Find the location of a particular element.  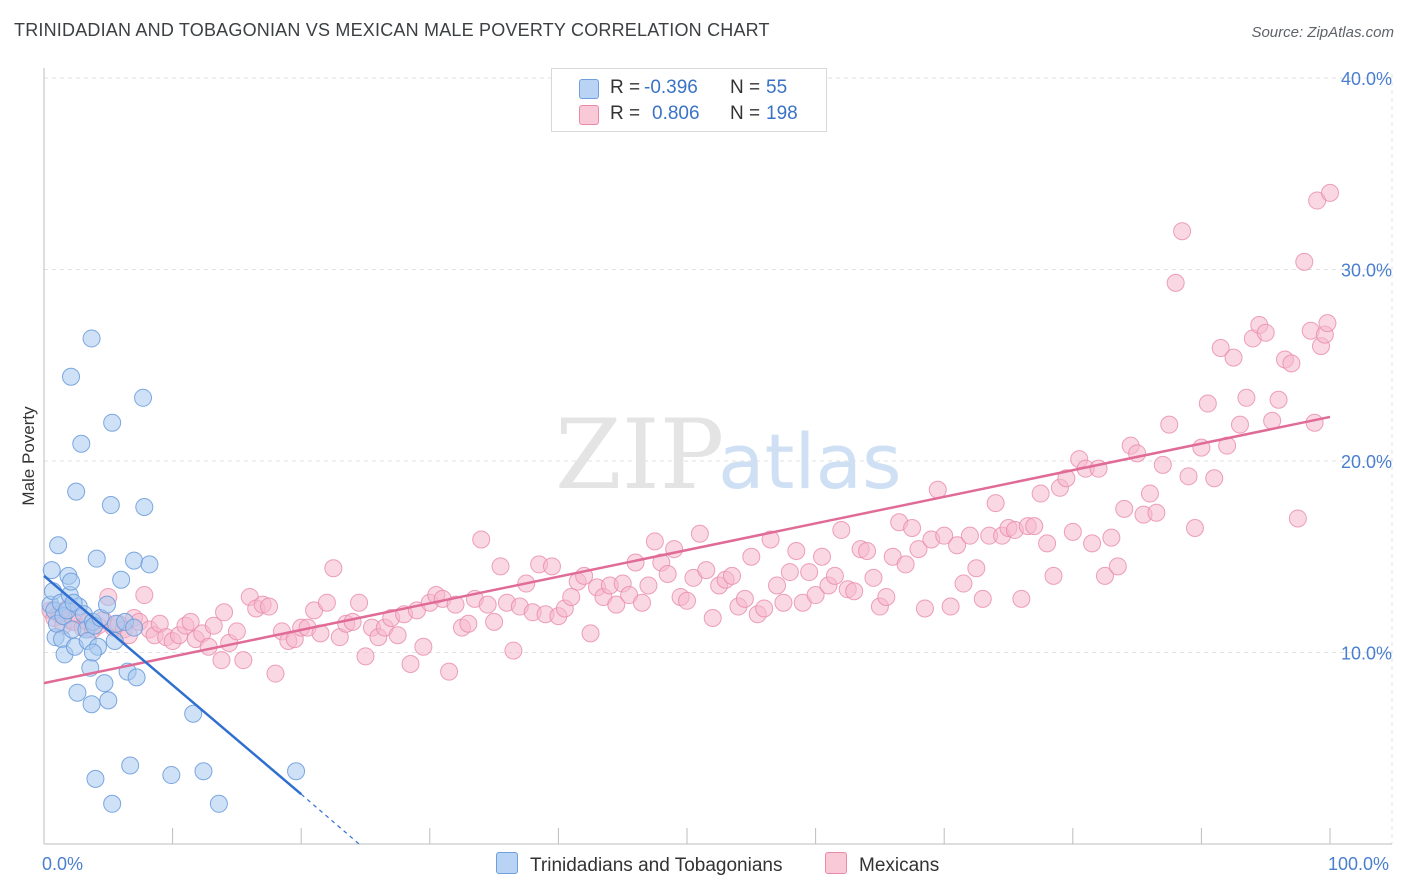

source-label: Source: ZipAtlas.com is located at coordinates (1322, 32).